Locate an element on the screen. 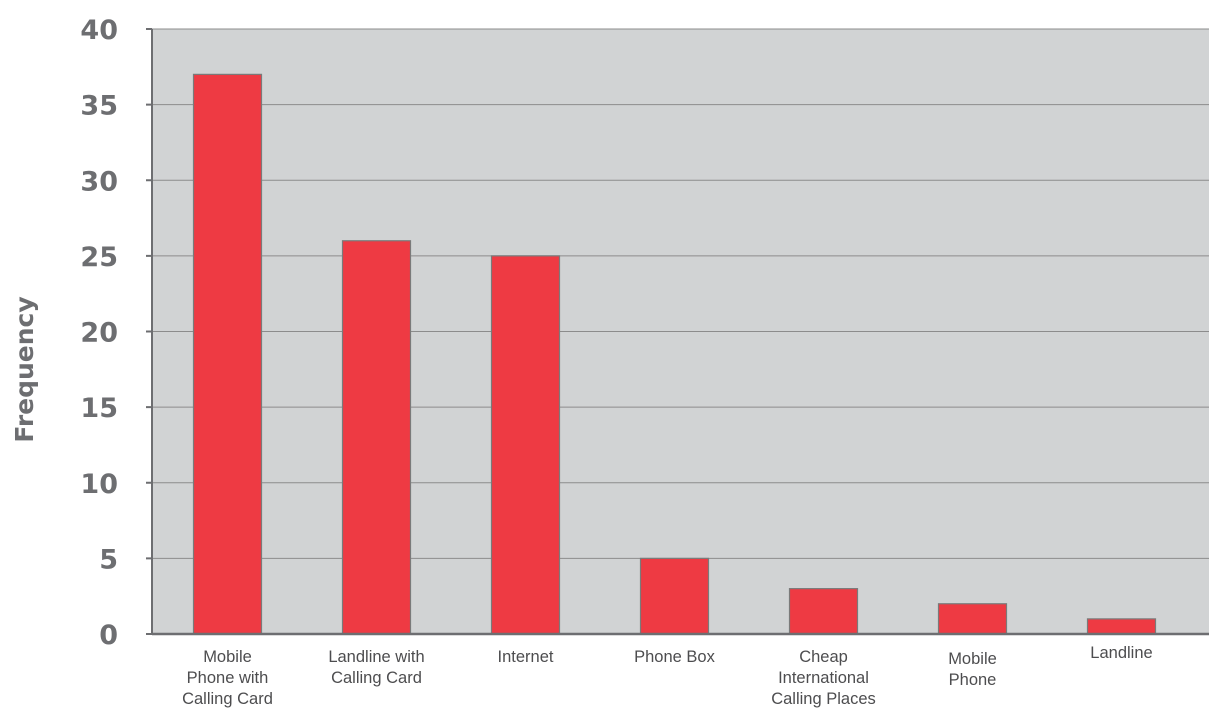 This screenshot has width=1209, height=711. y-tick-label: 40 is located at coordinates (99, 30).